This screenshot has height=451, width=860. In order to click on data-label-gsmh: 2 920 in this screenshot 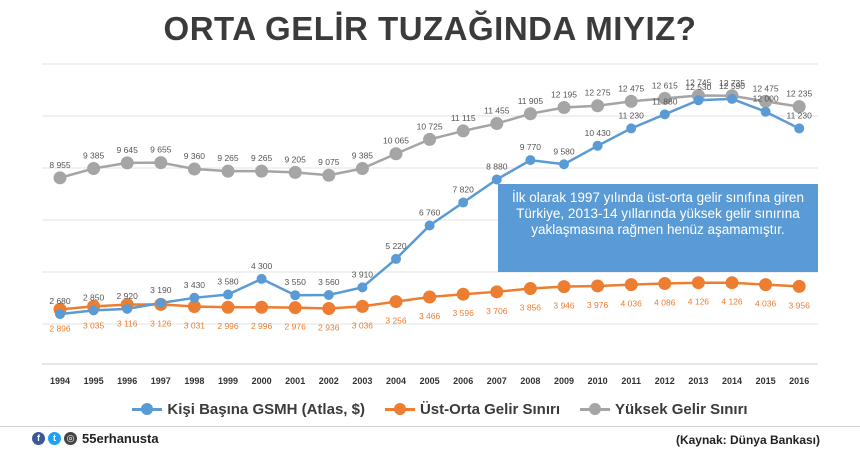, I will do `click(128, 296)`.